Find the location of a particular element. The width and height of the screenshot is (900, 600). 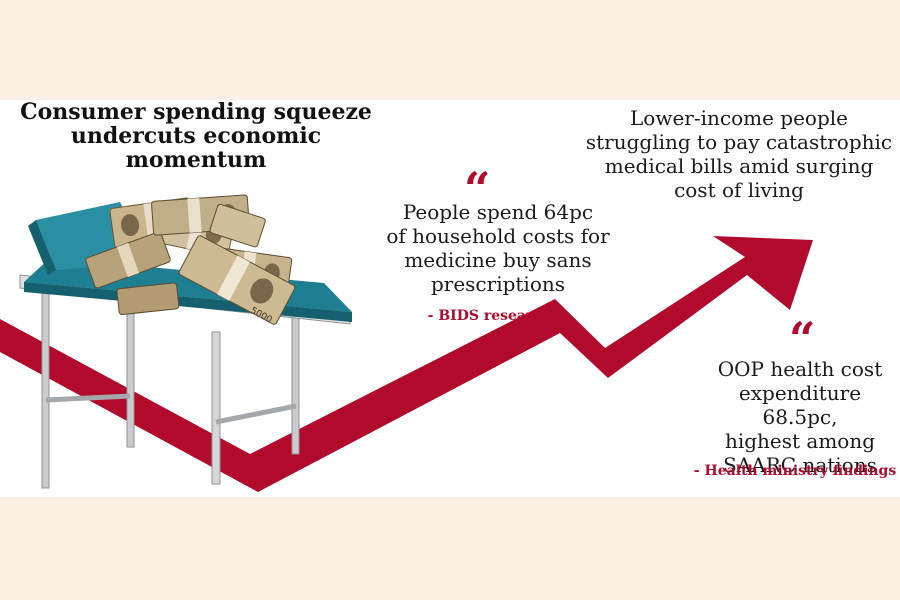

quote-1-line-4: prescriptions is located at coordinates (498, 284).